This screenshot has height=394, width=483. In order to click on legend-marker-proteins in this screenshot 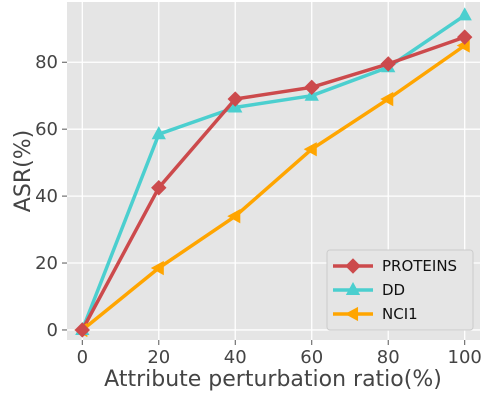, I will do `click(353, 266)`.